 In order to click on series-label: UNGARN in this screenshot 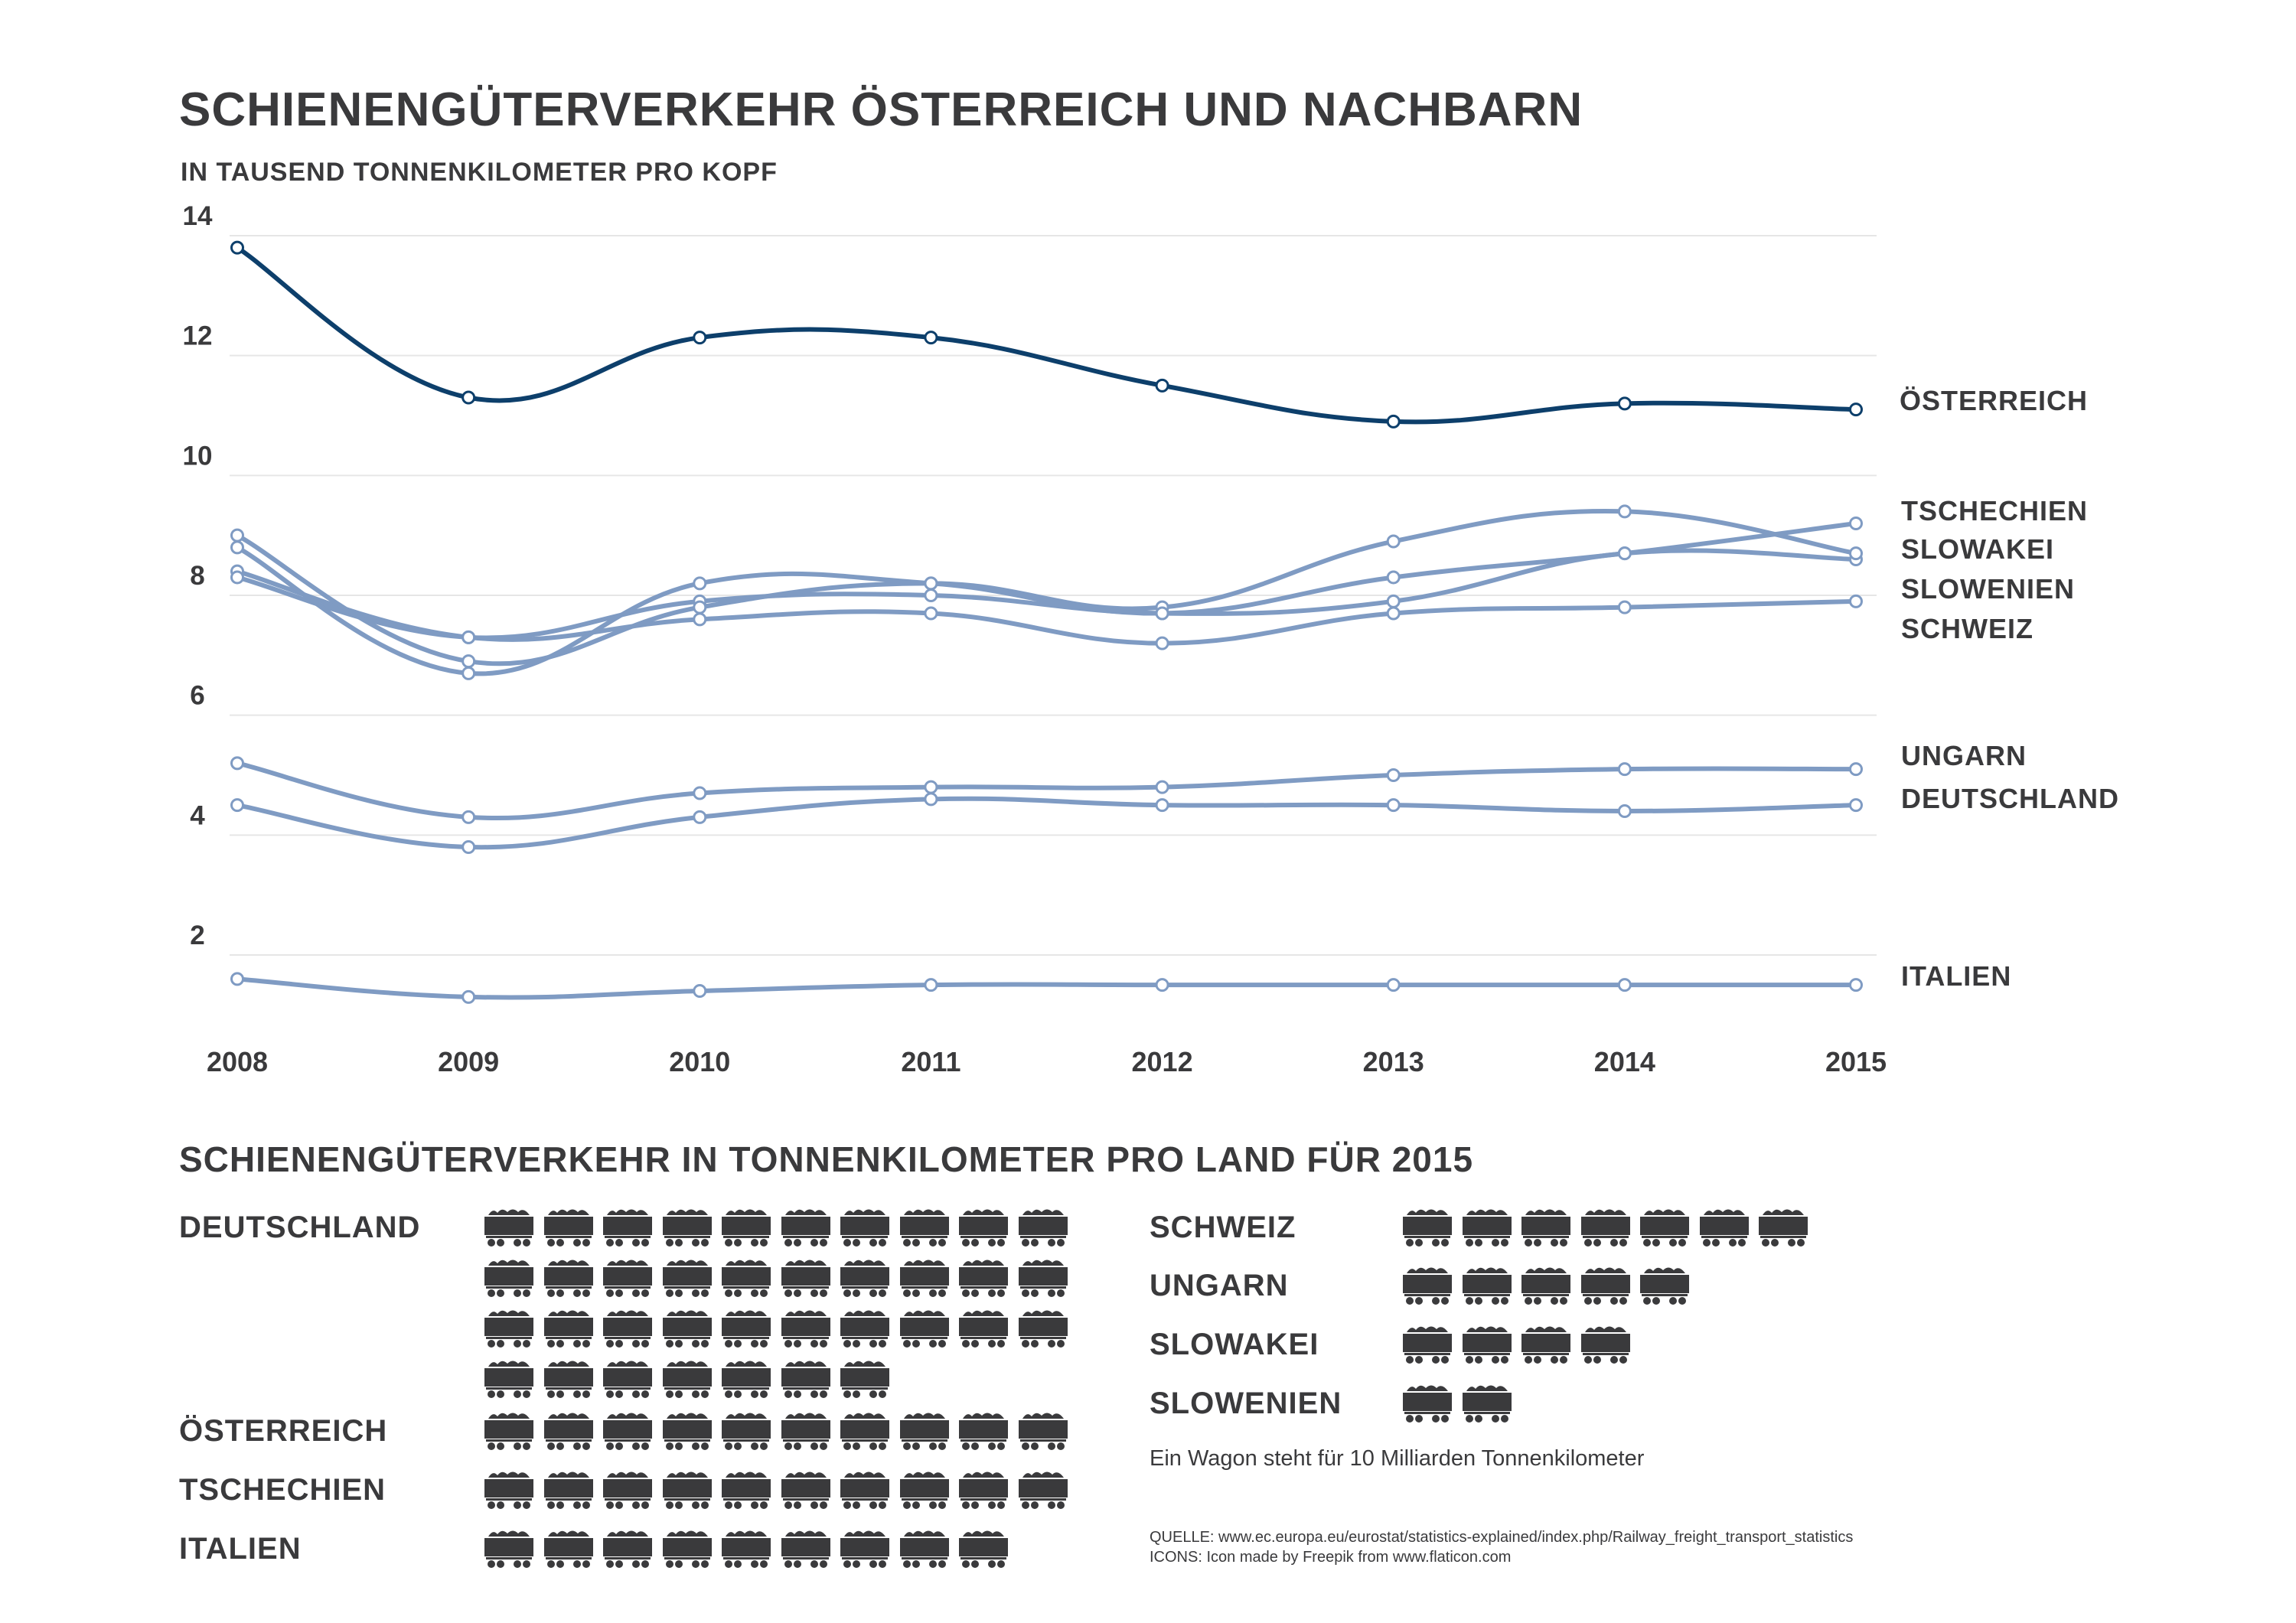, I will do `click(1964, 756)`.